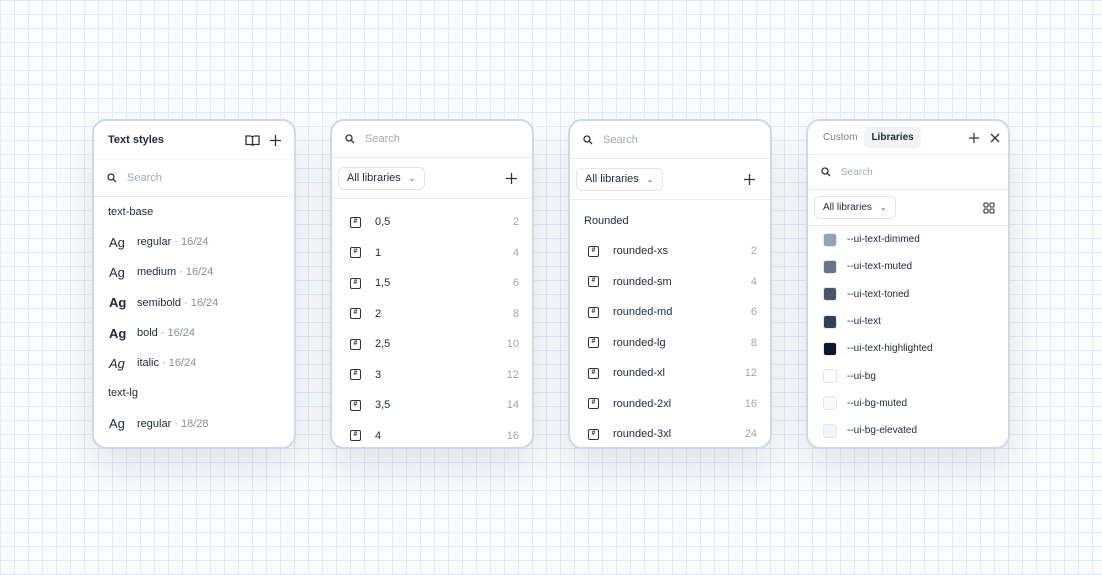  Describe the element at coordinates (123, 393) in the screenshot. I see `group-label: text-lg` at that location.